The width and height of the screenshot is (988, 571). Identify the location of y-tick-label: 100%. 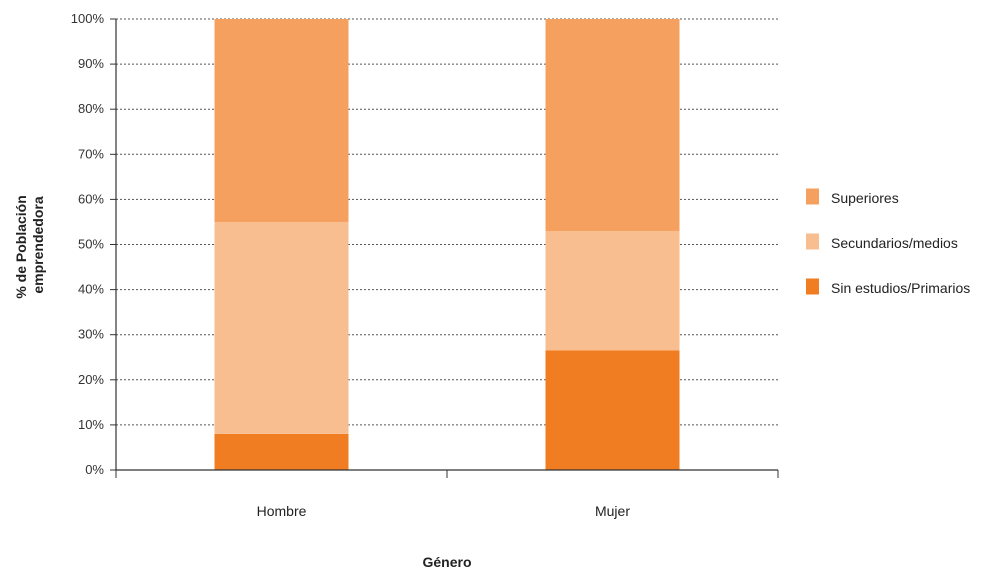
(88, 18).